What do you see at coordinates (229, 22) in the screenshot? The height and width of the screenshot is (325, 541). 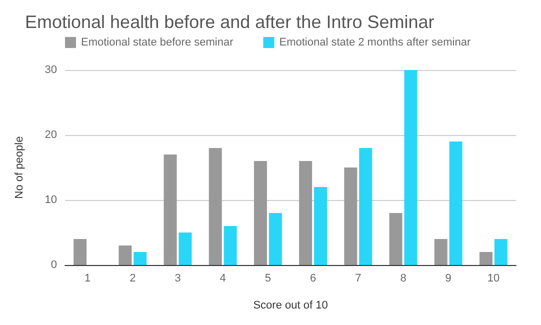 I see `chart-title: Emotional health before and after the Intro Seminar` at bounding box center [229, 22].